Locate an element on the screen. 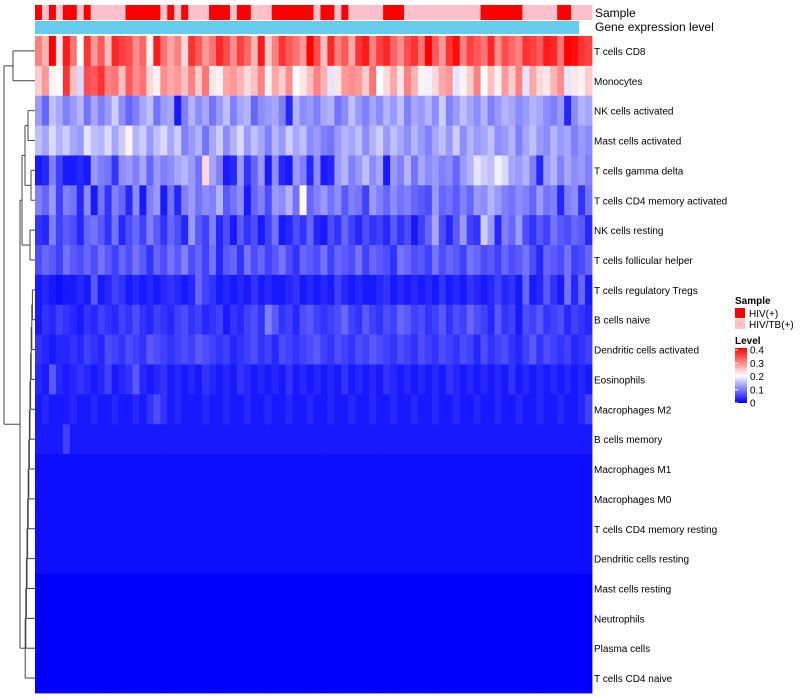  row-label: B cells naive is located at coordinates (622, 321).